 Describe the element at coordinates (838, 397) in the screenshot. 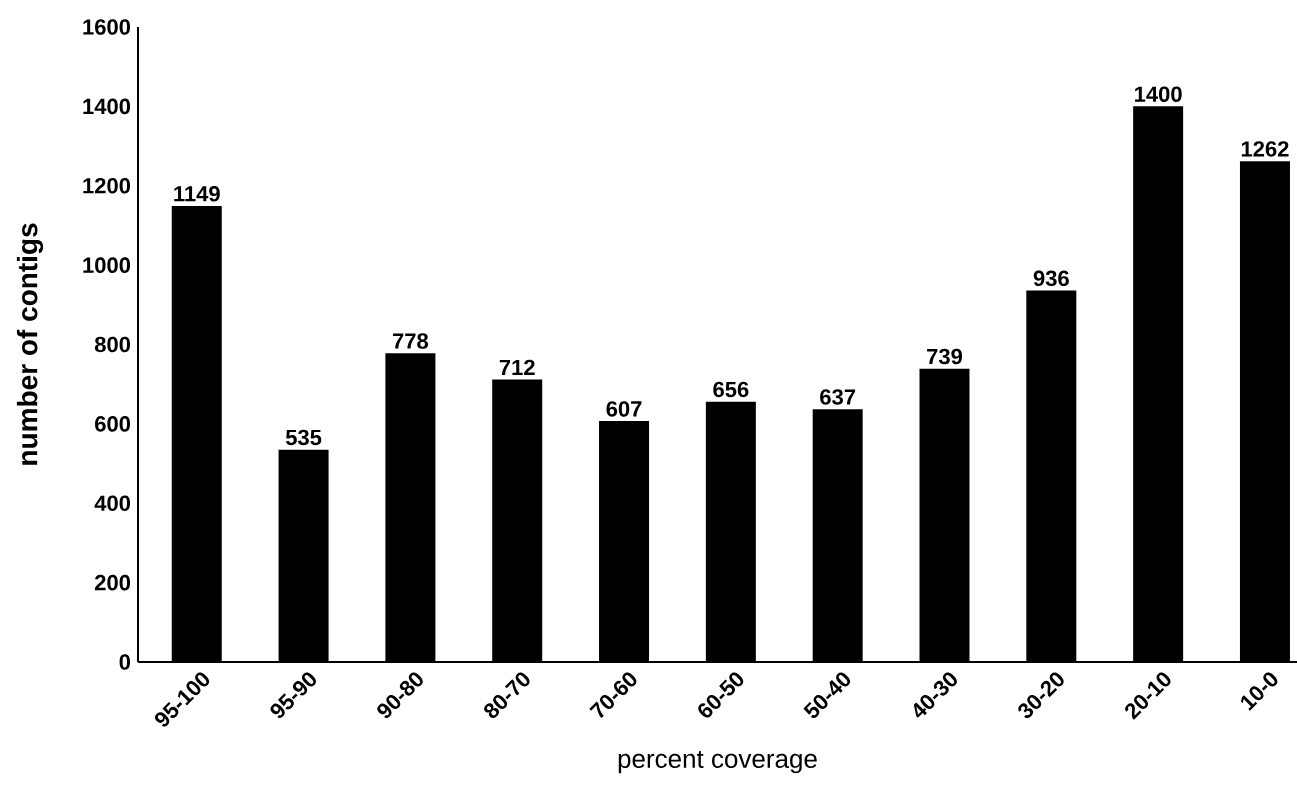

I see `data-label: 637` at that location.